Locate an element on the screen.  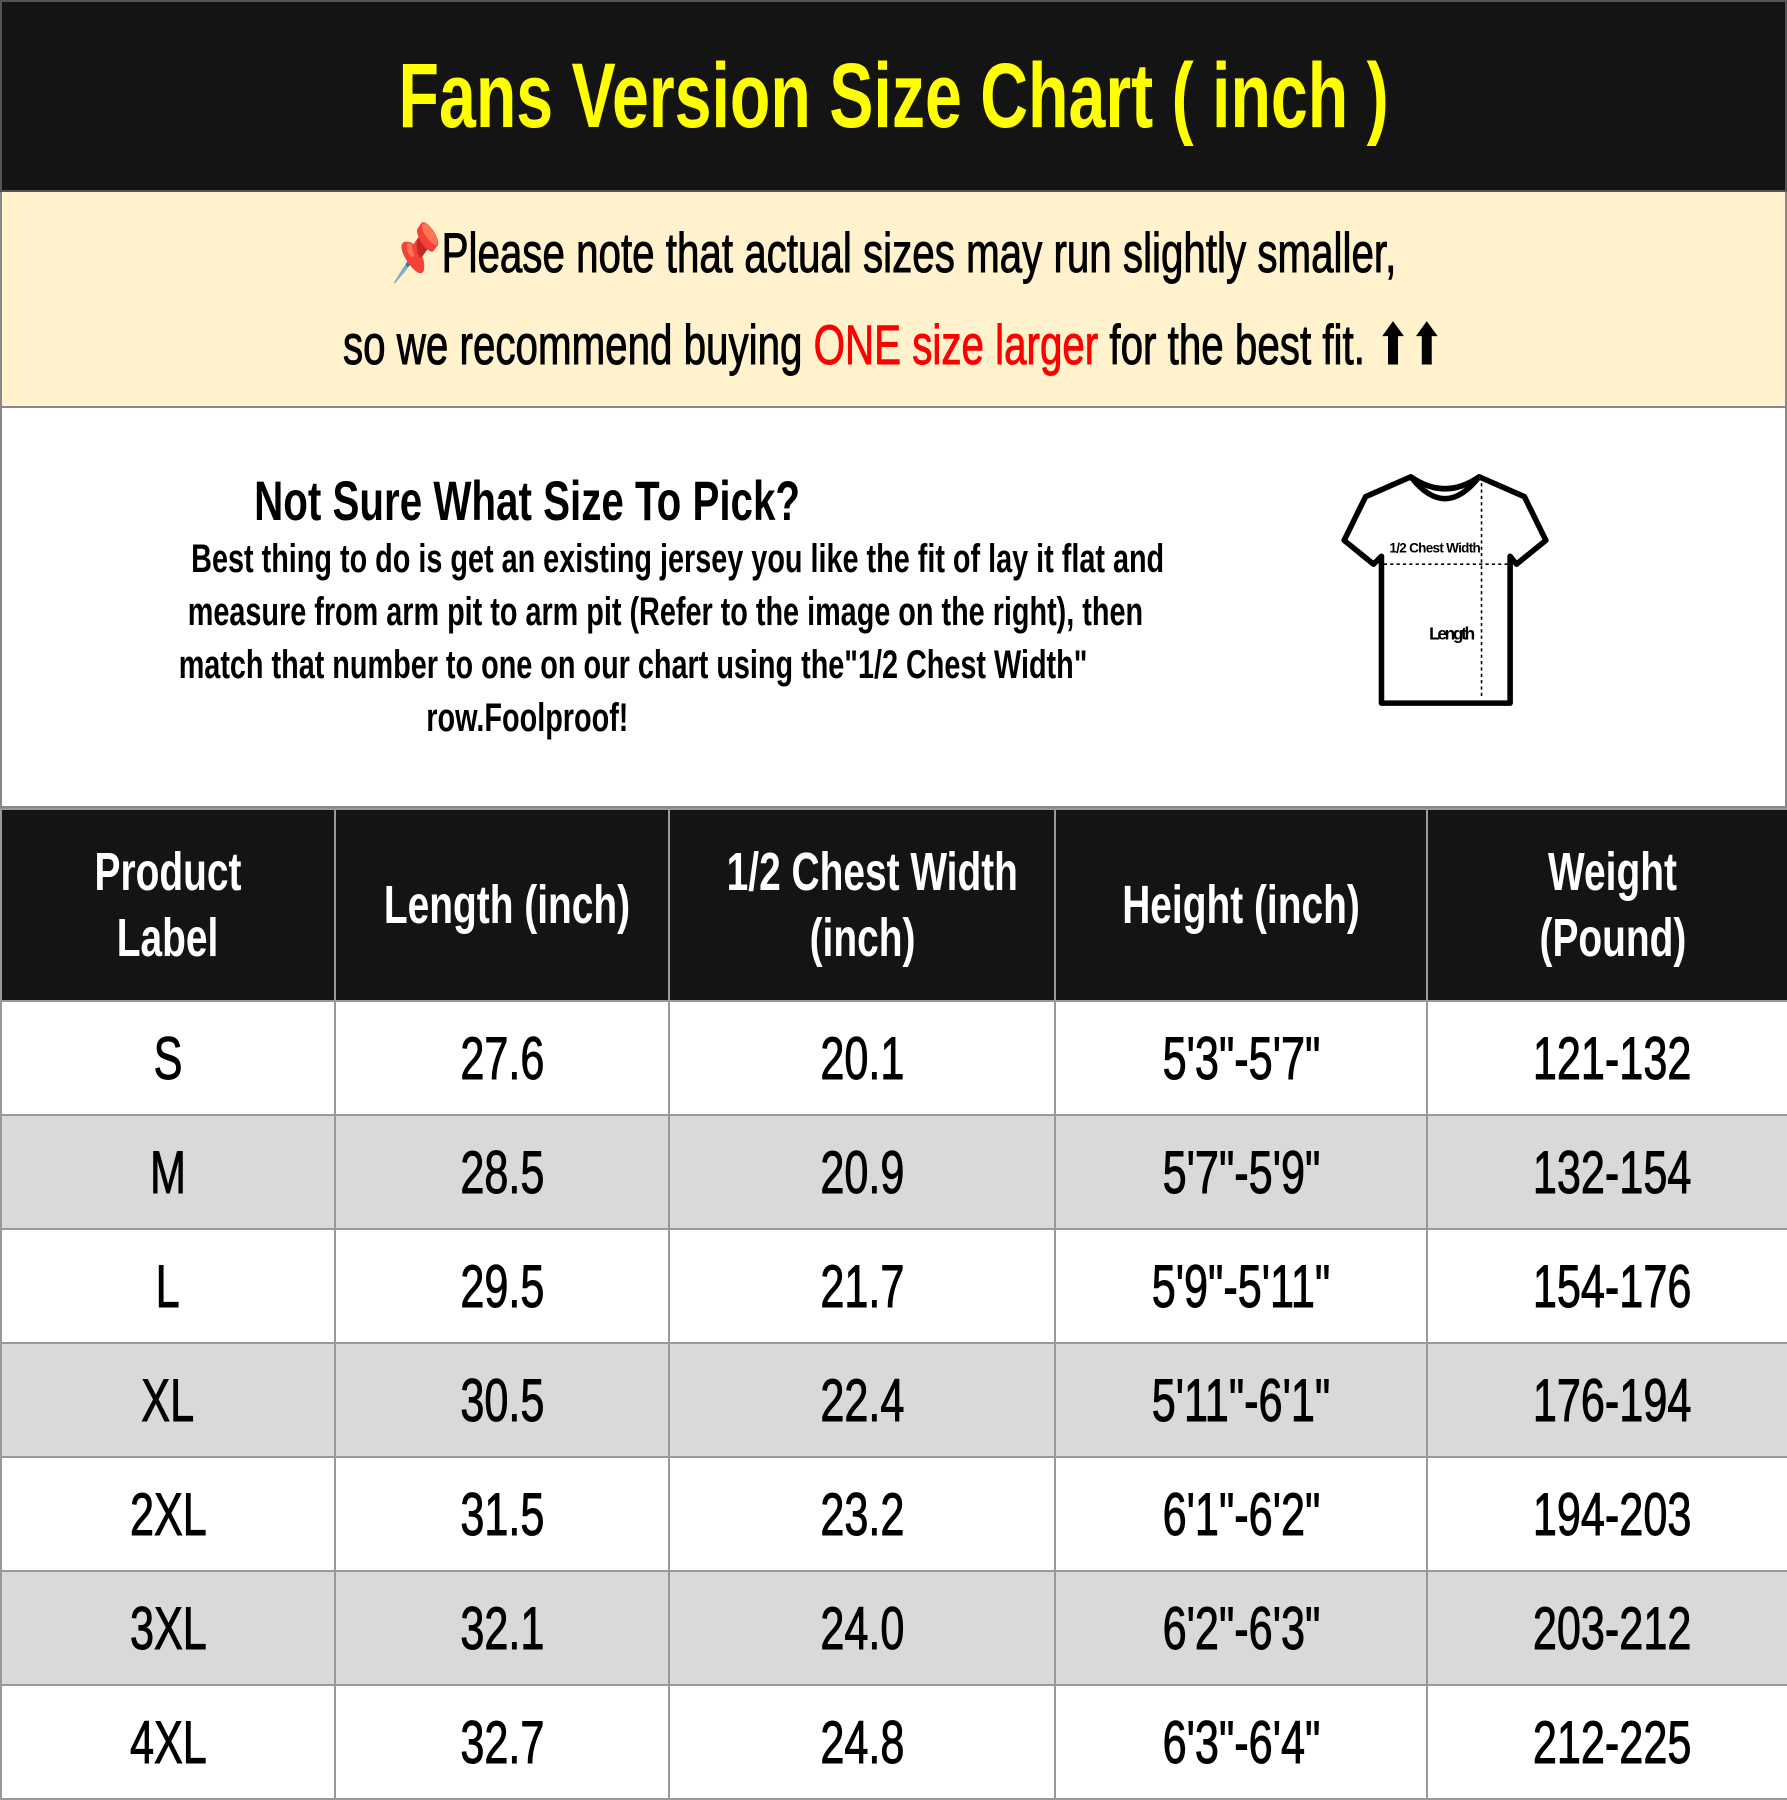
table-cell: 23.2 is located at coordinates (862, 1514).